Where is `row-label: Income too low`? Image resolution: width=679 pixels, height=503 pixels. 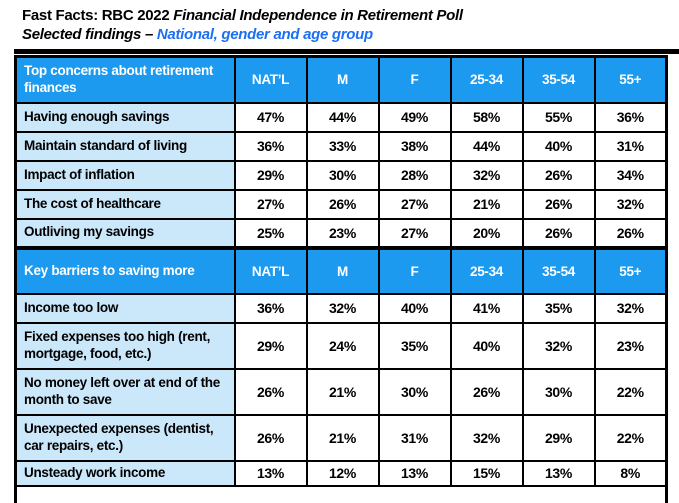 row-label: Income too low is located at coordinates (125, 308).